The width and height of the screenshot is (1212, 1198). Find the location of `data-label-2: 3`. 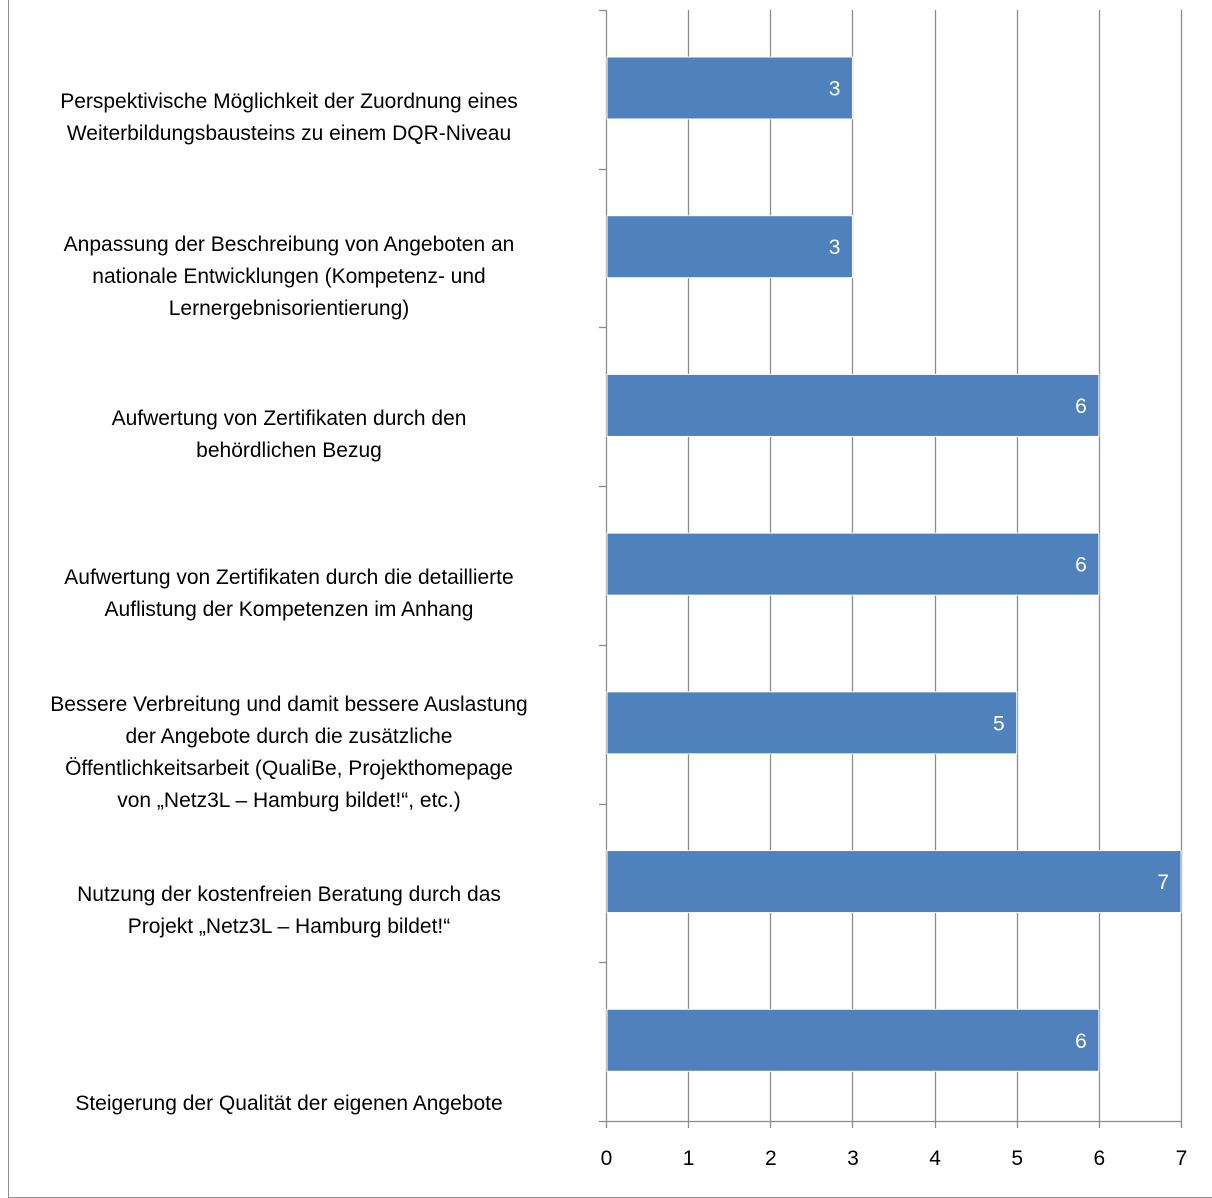

data-label-2: 3 is located at coordinates (835, 247).